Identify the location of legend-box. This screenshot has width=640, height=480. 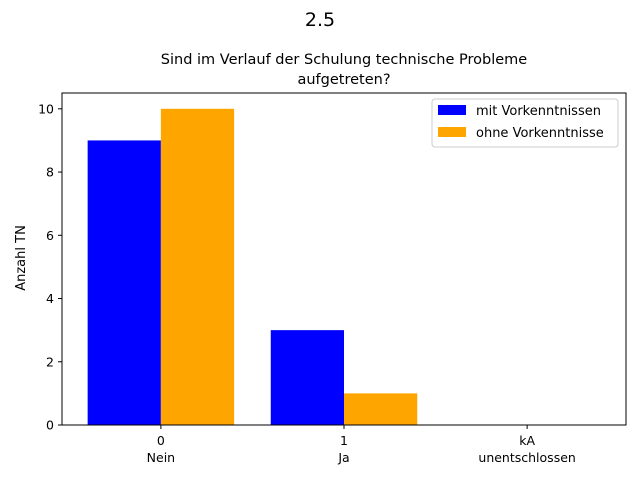
(525, 123).